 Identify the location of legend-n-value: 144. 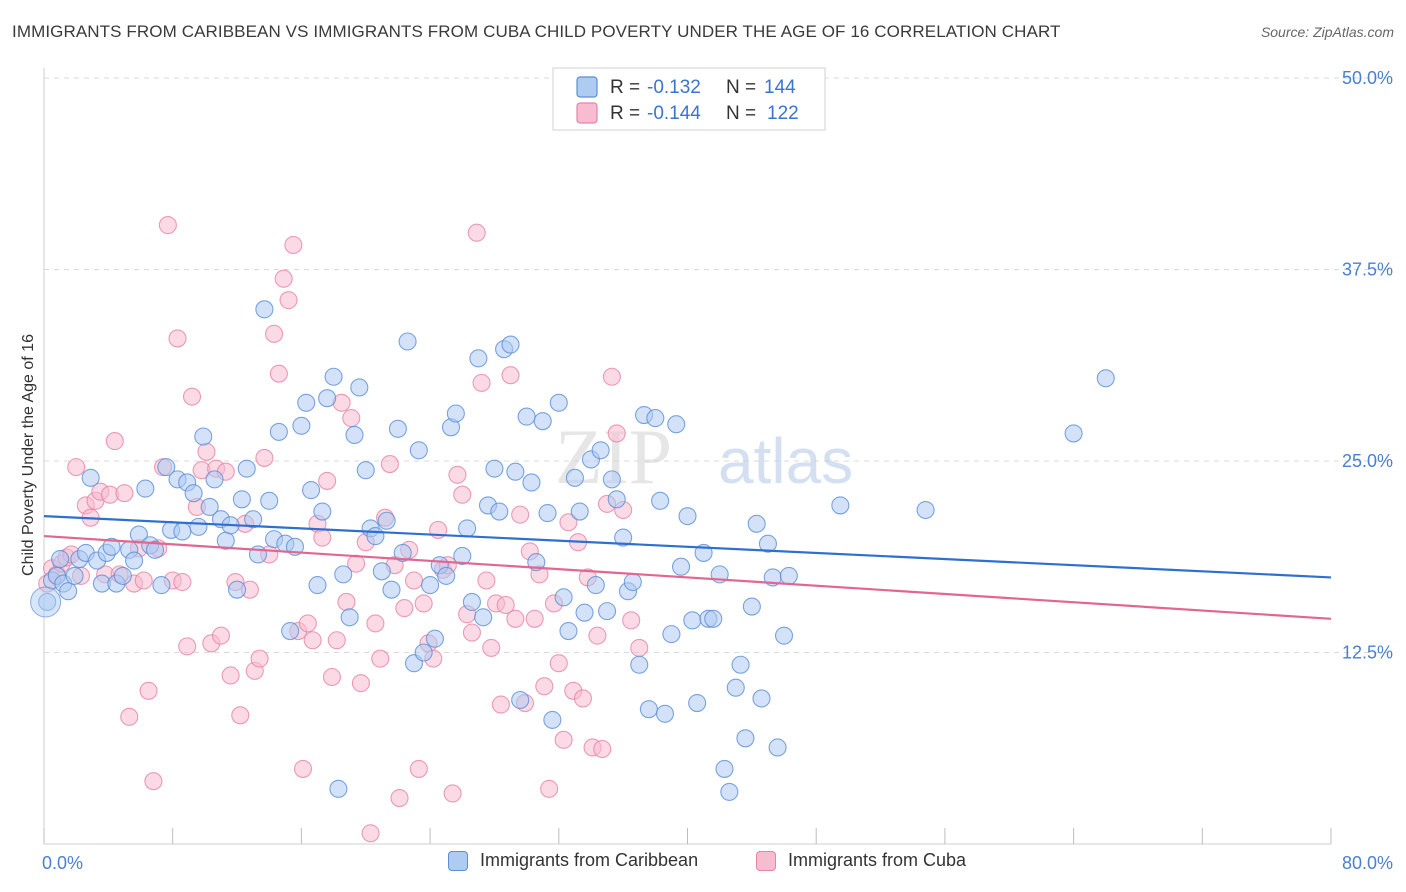
(780, 87).